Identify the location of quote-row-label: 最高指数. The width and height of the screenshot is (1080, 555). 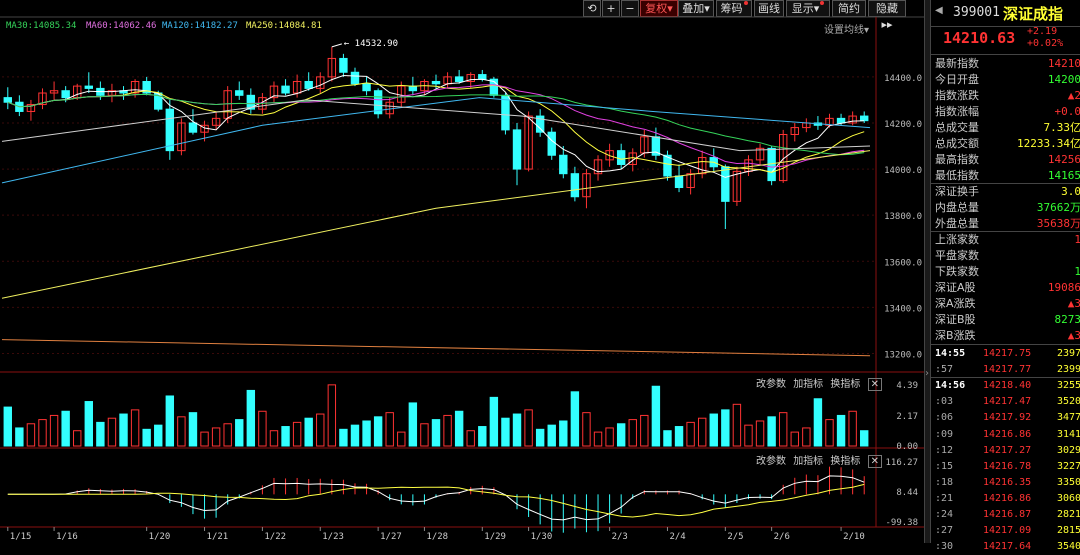
(957, 159).